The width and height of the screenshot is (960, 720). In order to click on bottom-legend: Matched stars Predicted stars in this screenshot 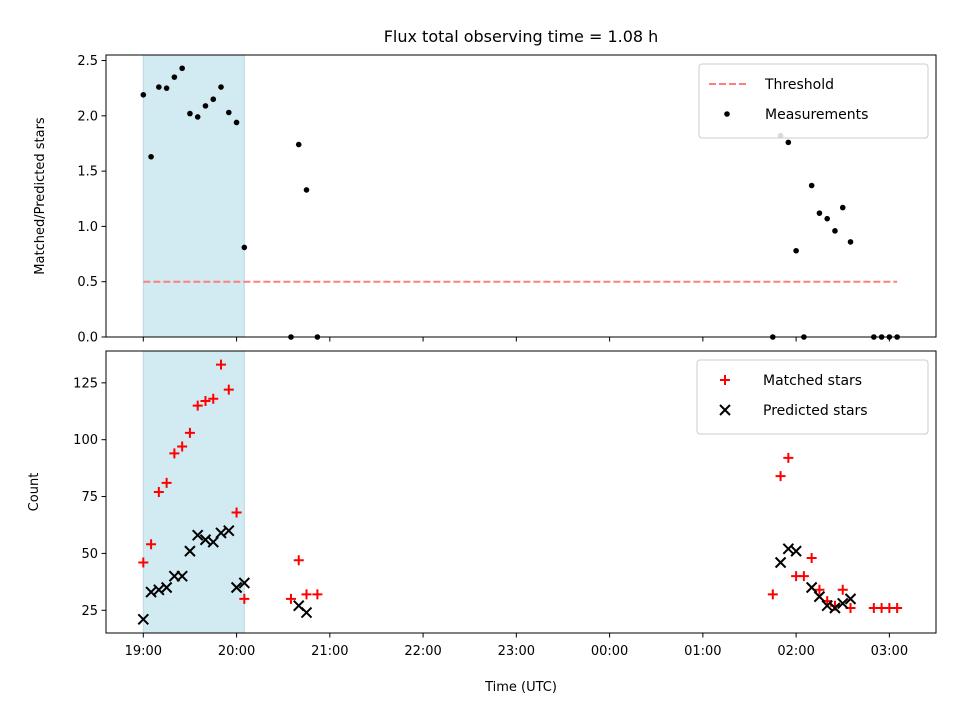, I will do `click(812, 397)`.